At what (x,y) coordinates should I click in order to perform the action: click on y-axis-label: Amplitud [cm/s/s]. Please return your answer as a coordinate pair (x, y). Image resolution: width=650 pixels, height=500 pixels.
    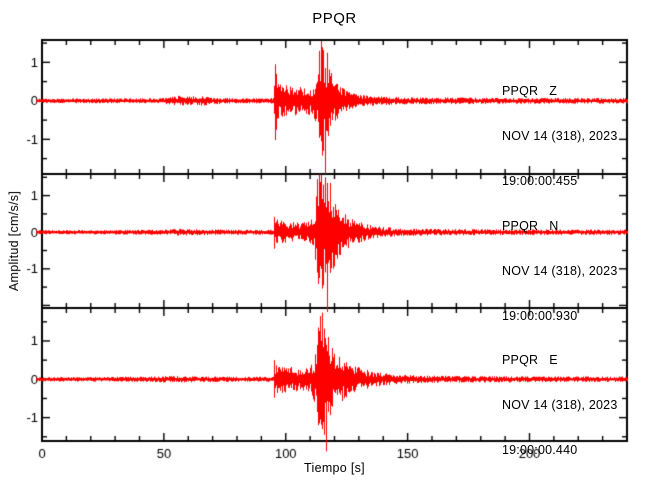
    Looking at the image, I should click on (14, 241).